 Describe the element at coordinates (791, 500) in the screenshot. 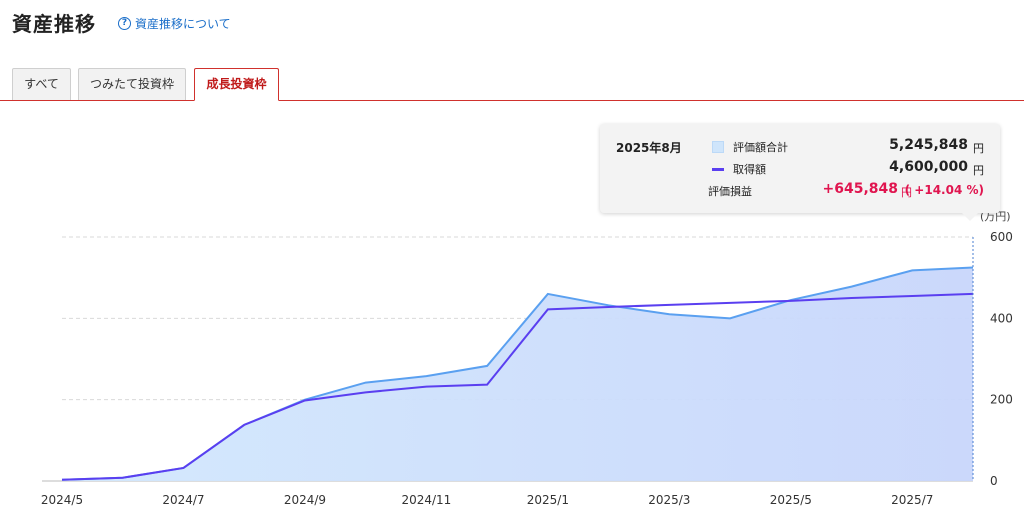

I see `x-tick-label: 2025/5` at that location.